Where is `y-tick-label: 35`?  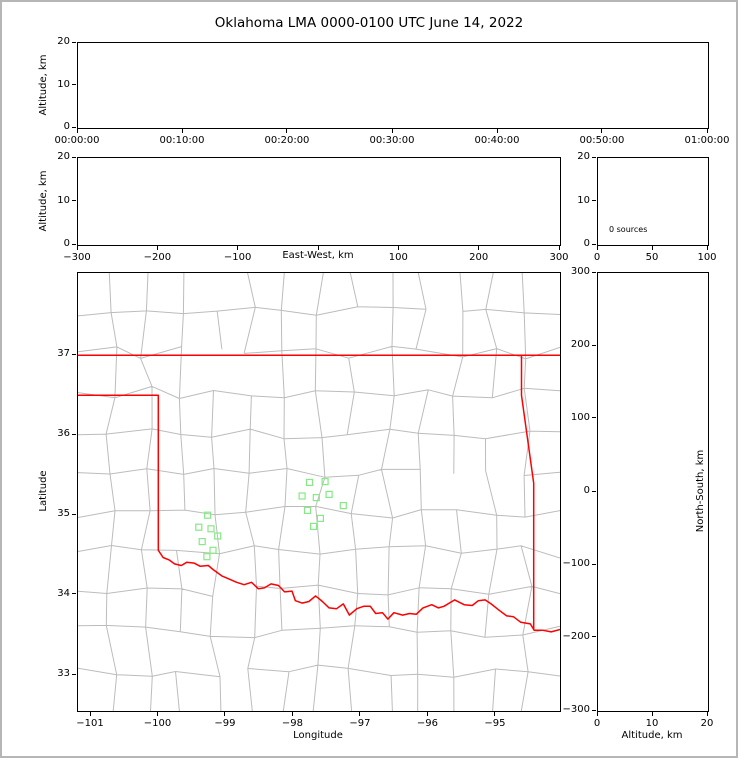 y-tick-label: 35 is located at coordinates (63, 514).